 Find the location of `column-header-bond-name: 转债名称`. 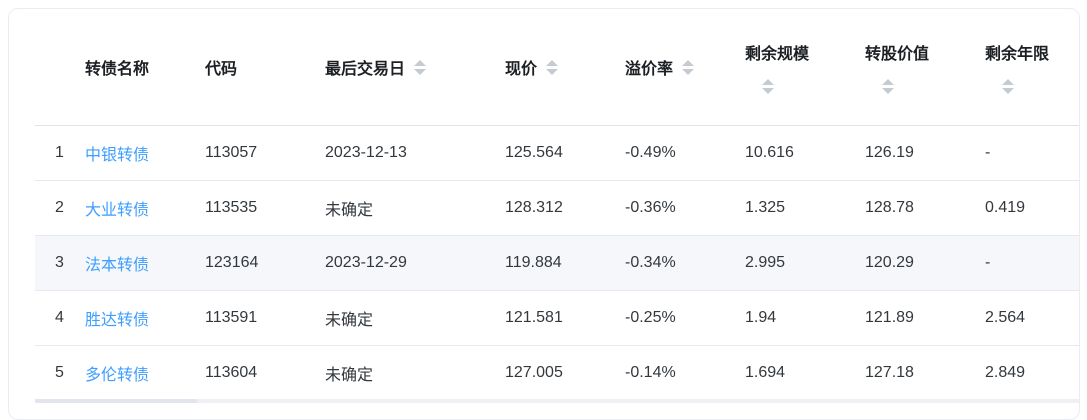

column-header-bond-name: 转债名称 is located at coordinates (145, 67).